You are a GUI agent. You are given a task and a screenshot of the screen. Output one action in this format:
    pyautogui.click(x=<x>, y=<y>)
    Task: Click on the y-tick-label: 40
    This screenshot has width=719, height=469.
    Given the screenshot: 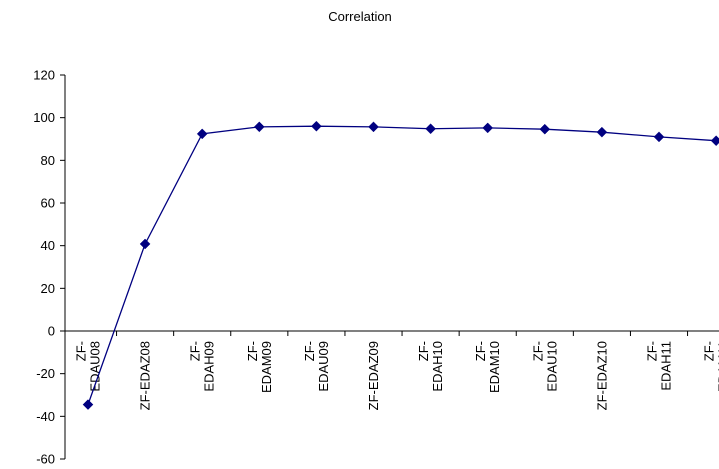 What is the action you would take?
    pyautogui.click(x=48, y=245)
    